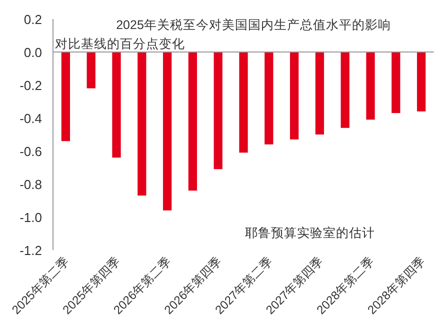 The height and width of the screenshot is (326, 442). What do you see at coordinates (31, 85) in the screenshot?
I see `y-tick-label: -0.2` at bounding box center [31, 85].